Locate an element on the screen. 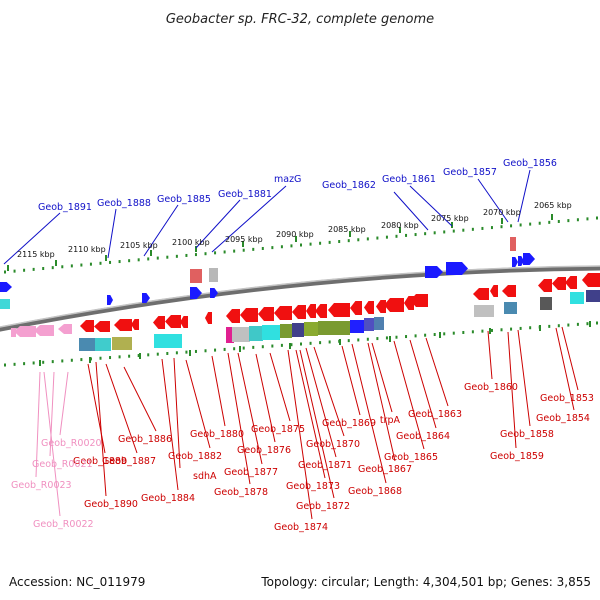  reverse-gene-label: Geob_1865 is located at coordinates (411, 457).